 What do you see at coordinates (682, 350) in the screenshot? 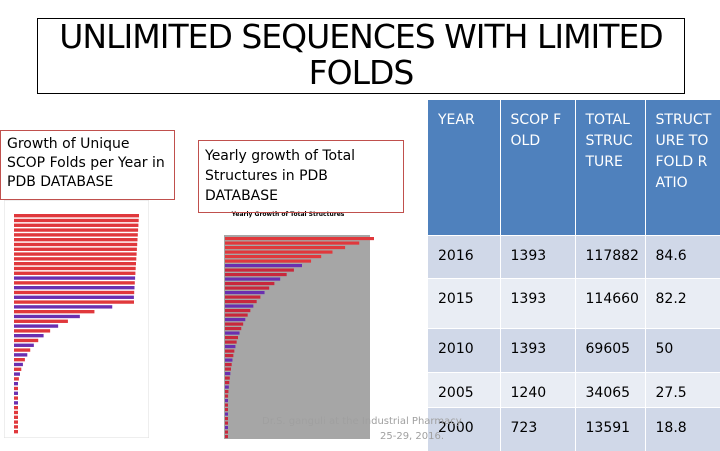
I see `table-cell: 50` at bounding box center [682, 350].